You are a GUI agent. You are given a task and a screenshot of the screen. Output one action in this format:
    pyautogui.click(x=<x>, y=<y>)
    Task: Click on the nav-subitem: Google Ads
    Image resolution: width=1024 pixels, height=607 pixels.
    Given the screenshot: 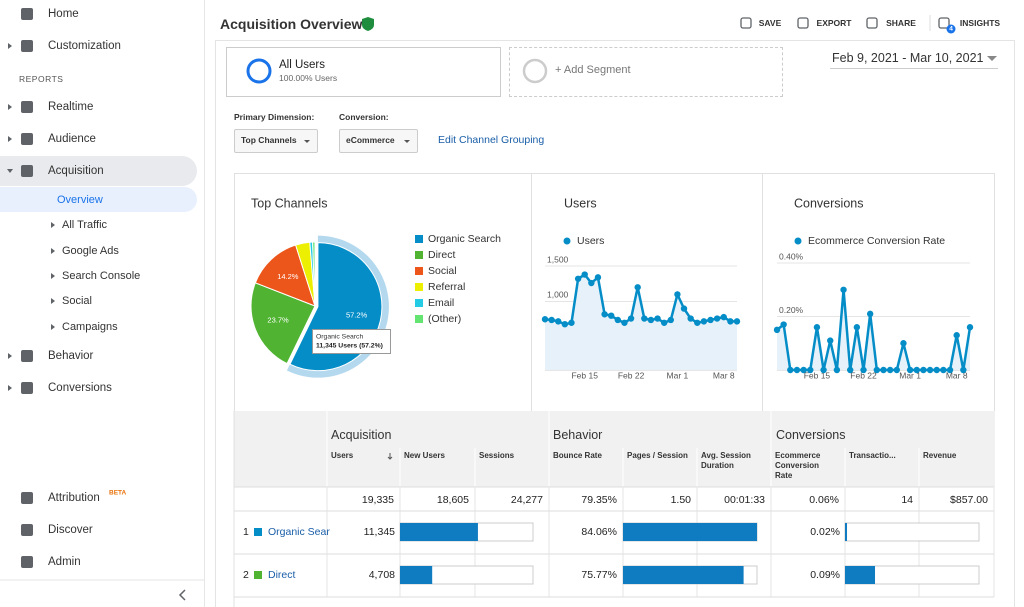 What is the action you would take?
    pyautogui.click(x=90, y=251)
    